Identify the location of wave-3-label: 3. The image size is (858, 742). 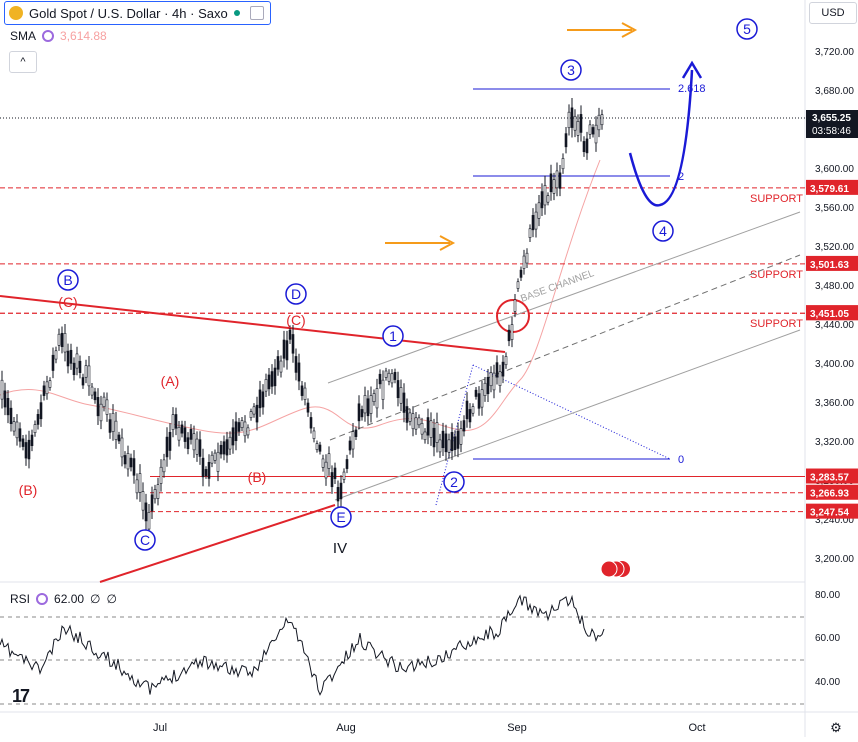
(571, 70).